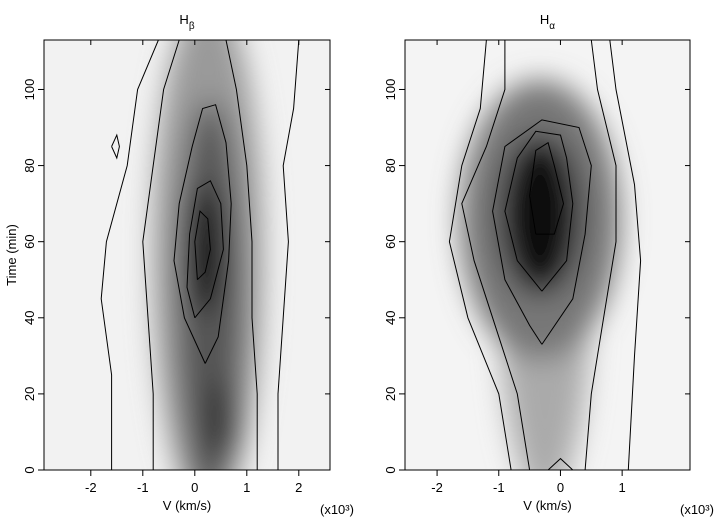 This screenshot has height=520, width=722. I want to click on title-subscript: α, so click(552, 26).